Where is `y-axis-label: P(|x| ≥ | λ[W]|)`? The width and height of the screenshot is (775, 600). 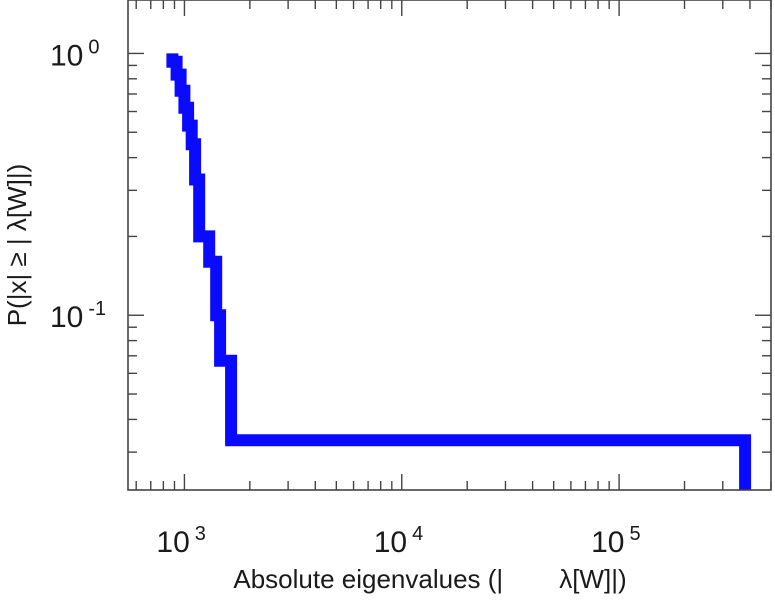
y-axis-label: P(|x| ≥ | λ[W]|) is located at coordinates (17, 245).